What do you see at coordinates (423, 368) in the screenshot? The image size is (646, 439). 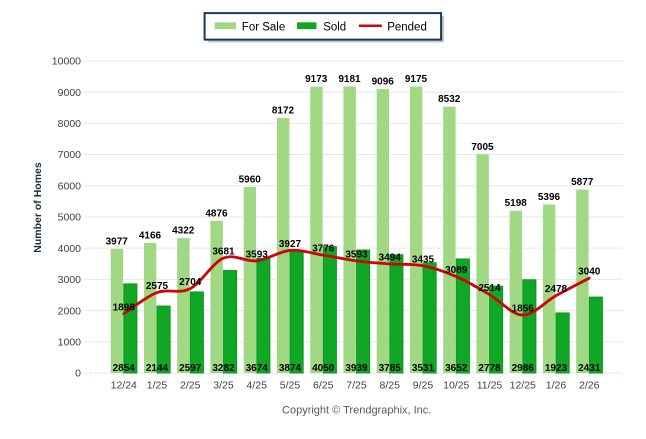 I see `svg-text: 3531` at bounding box center [423, 368].